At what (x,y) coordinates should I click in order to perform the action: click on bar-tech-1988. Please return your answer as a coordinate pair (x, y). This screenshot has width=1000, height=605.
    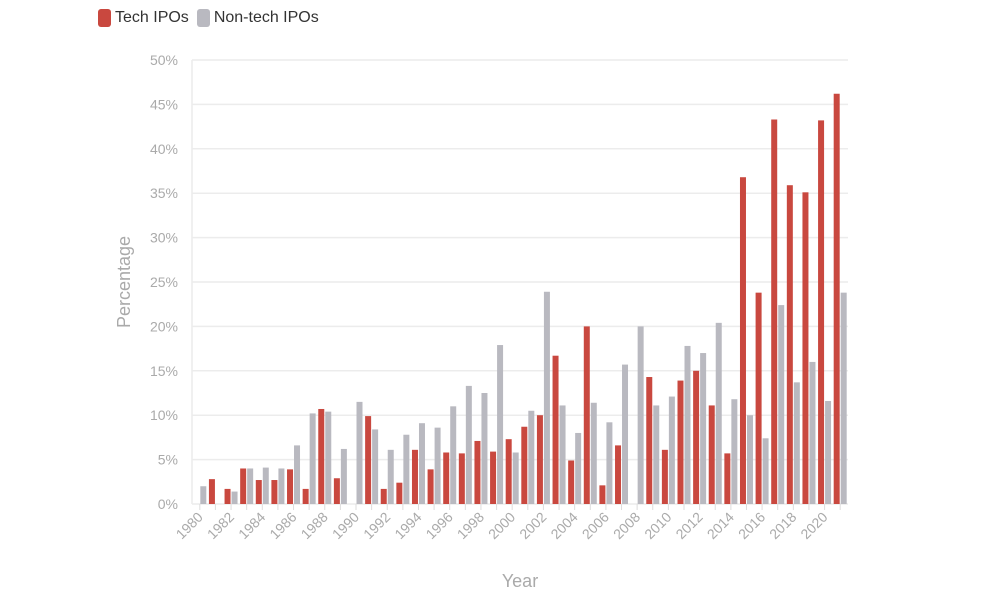
    Looking at the image, I should click on (321, 456).